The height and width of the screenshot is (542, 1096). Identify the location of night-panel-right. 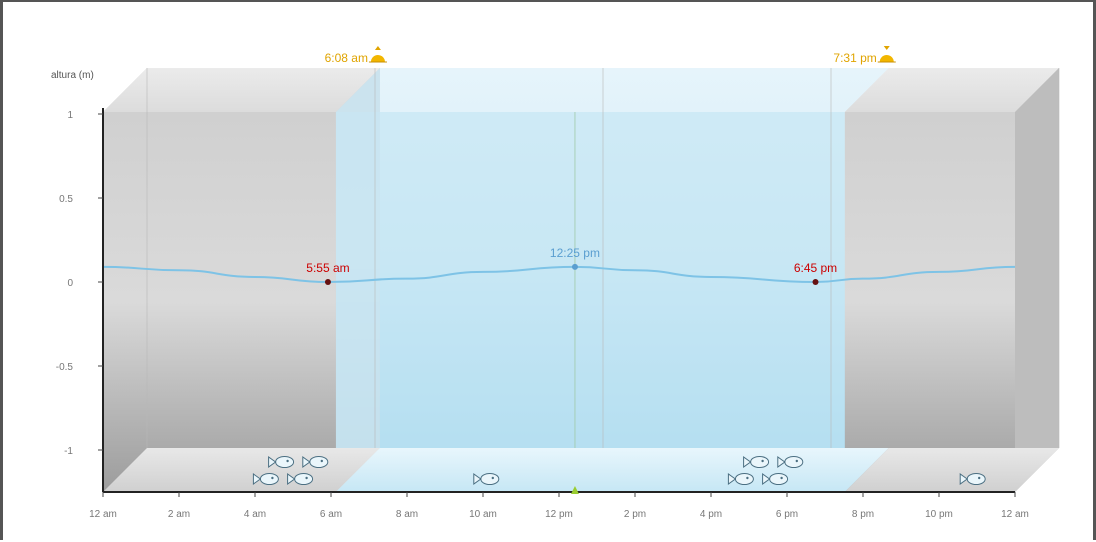
(929, 302).